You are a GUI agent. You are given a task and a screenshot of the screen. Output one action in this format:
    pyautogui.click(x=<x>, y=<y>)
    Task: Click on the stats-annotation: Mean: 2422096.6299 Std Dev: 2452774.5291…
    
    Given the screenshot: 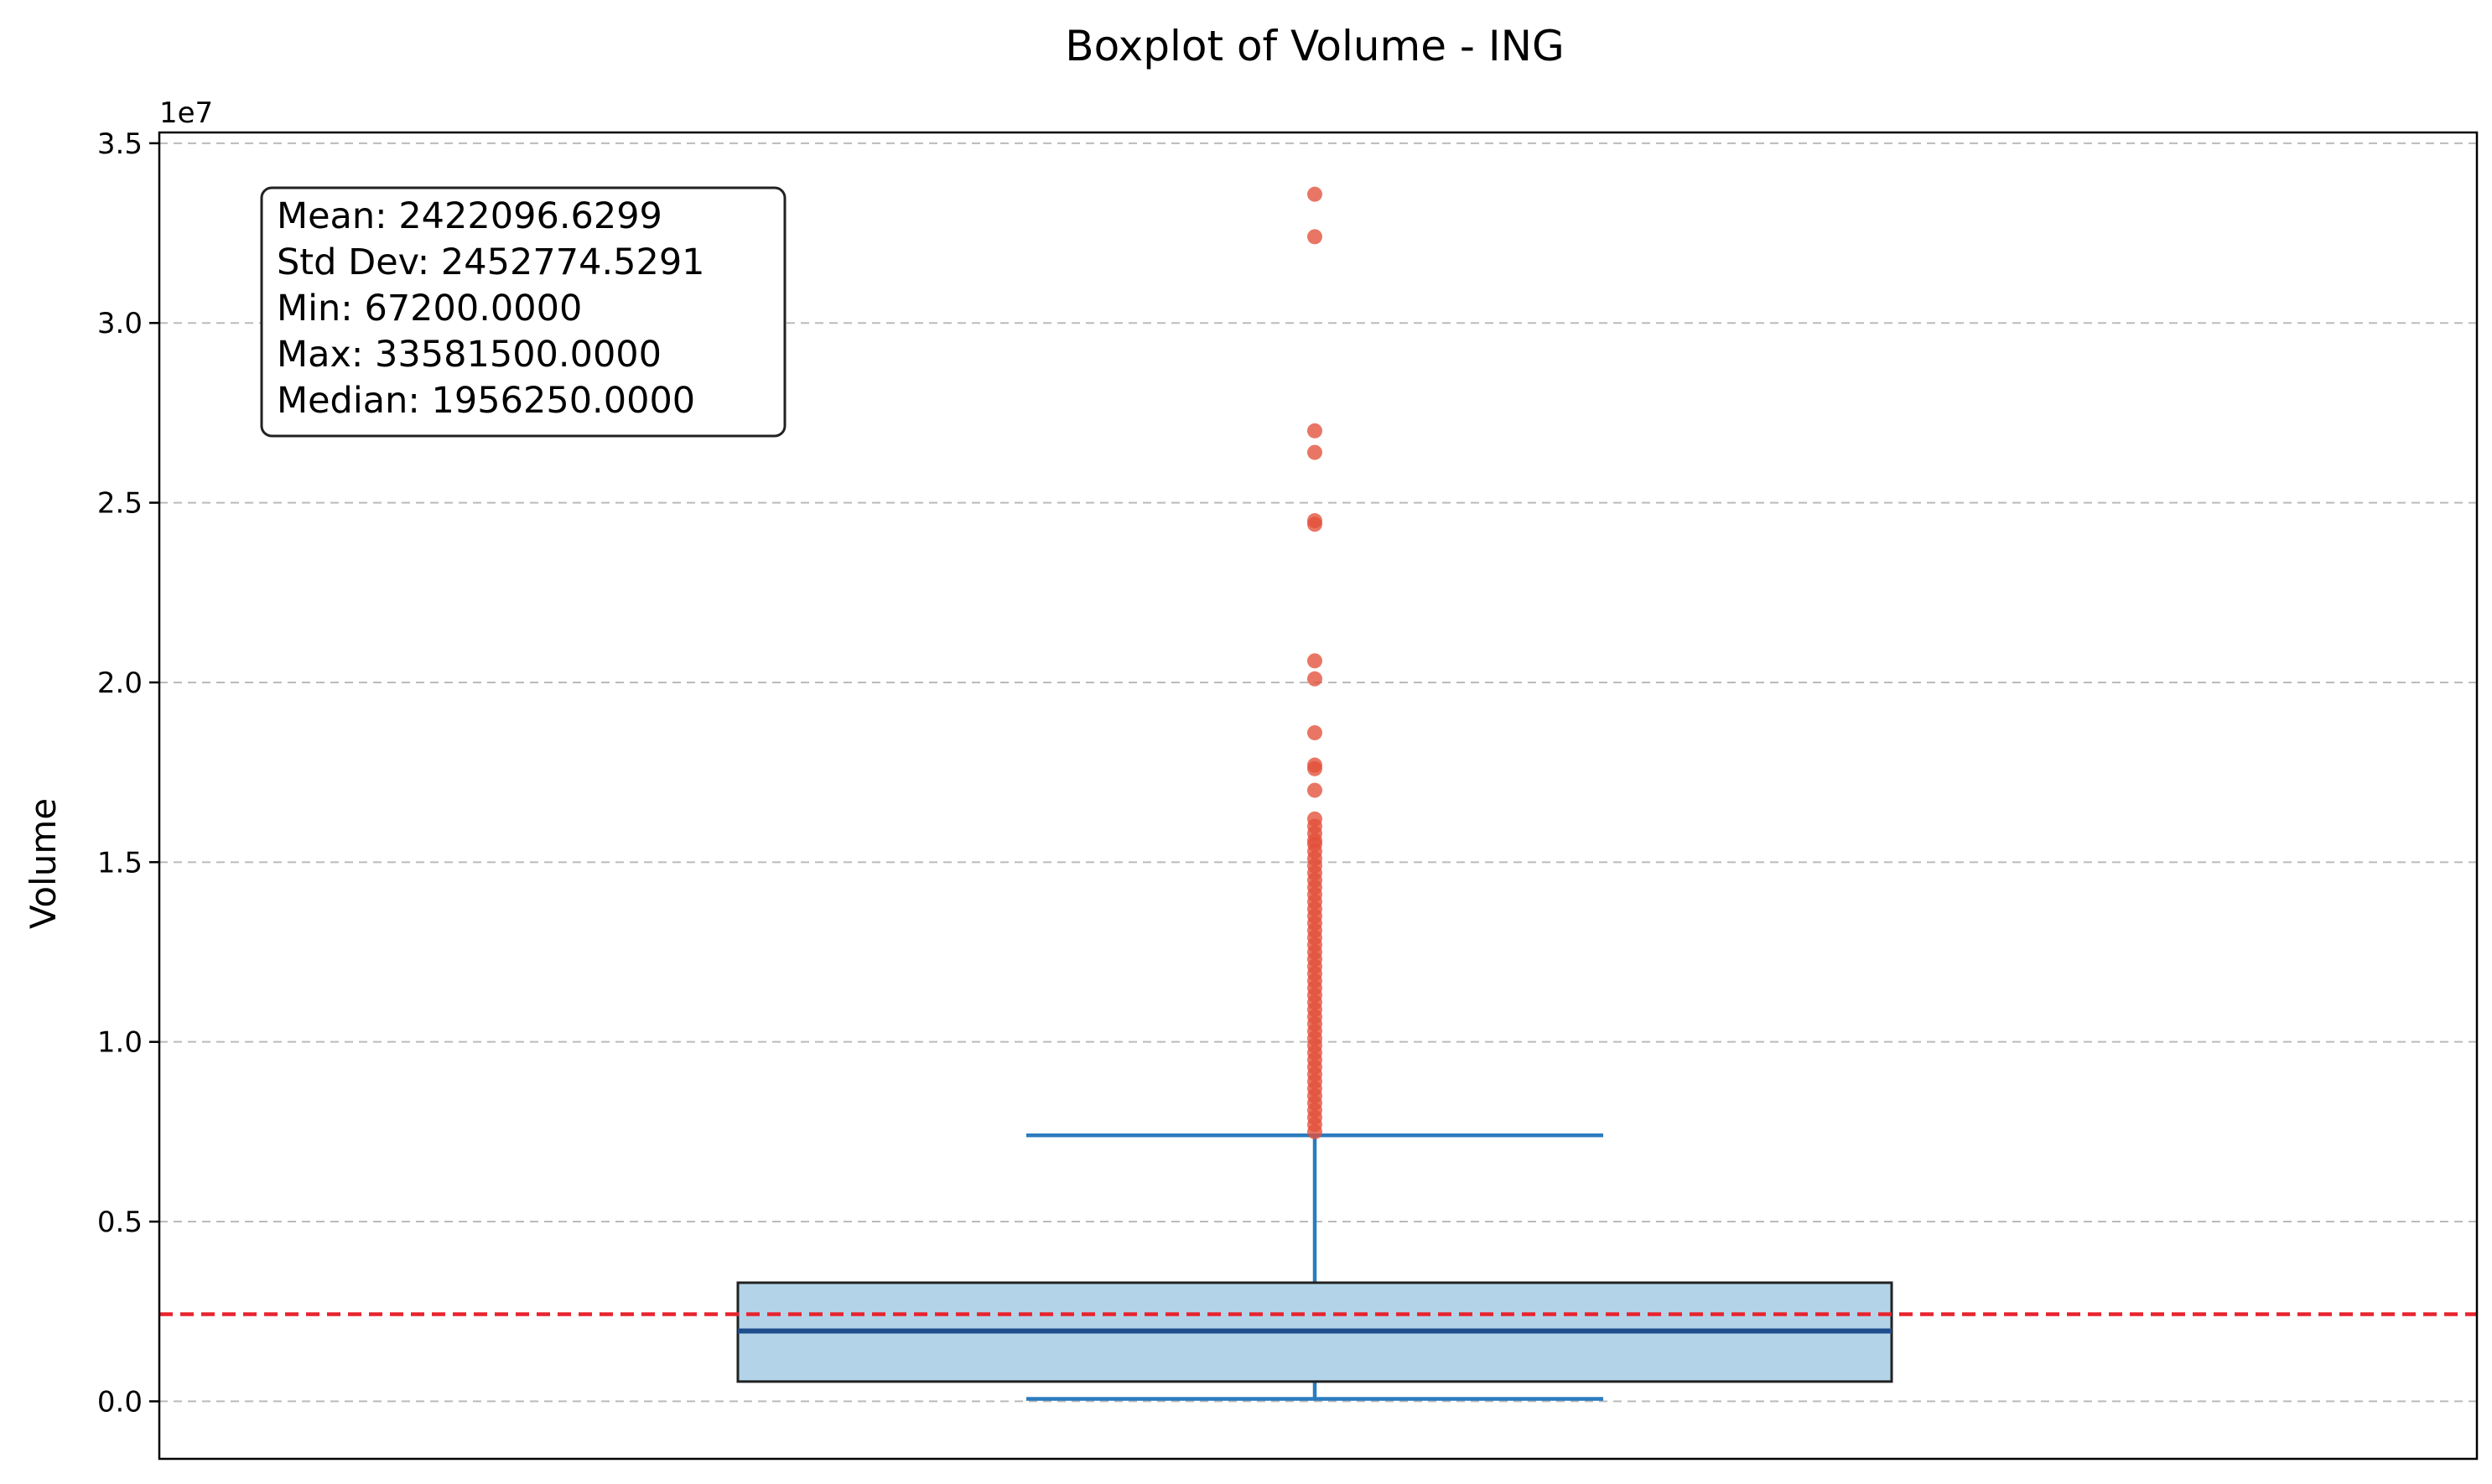 What is the action you would take?
    pyautogui.click(x=523, y=312)
    